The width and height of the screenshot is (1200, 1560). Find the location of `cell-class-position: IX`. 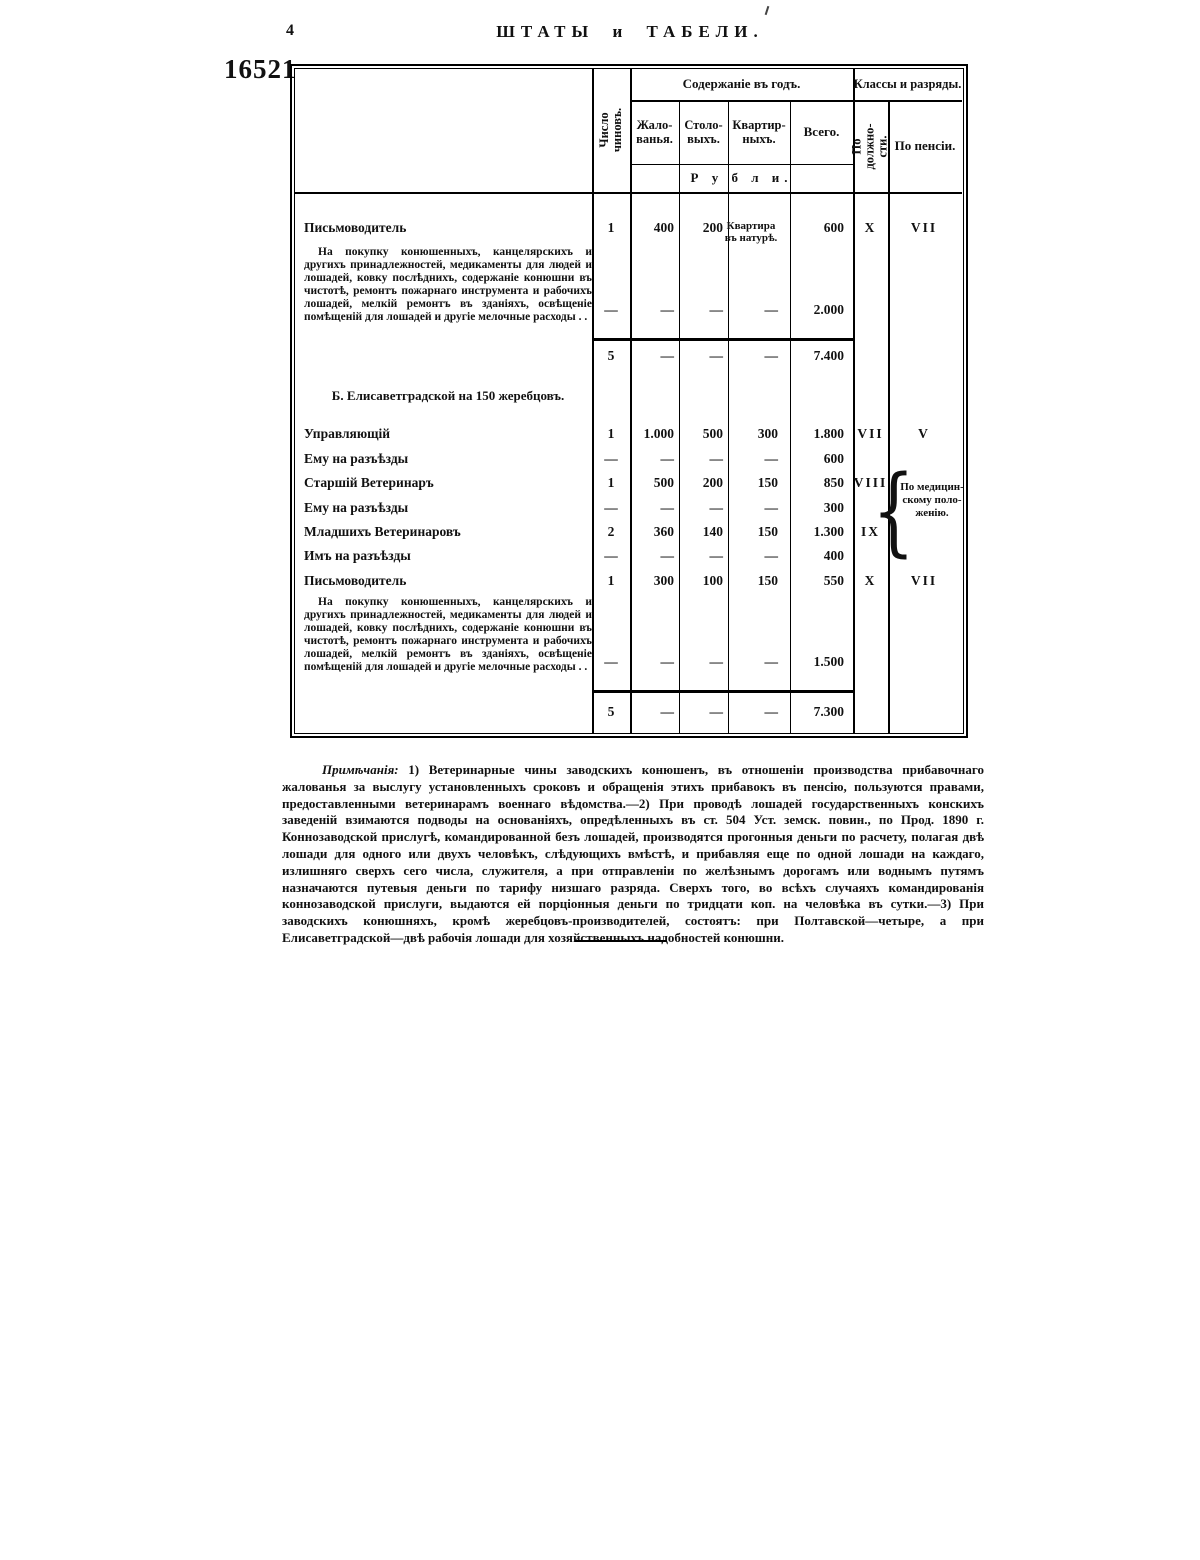

cell-class-position: IX is located at coordinates (870, 531).